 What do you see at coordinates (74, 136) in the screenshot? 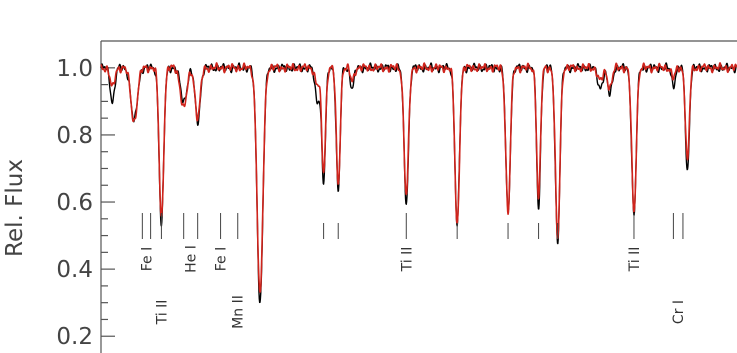
I see `y-tick-label: 0.8` at bounding box center [74, 136].